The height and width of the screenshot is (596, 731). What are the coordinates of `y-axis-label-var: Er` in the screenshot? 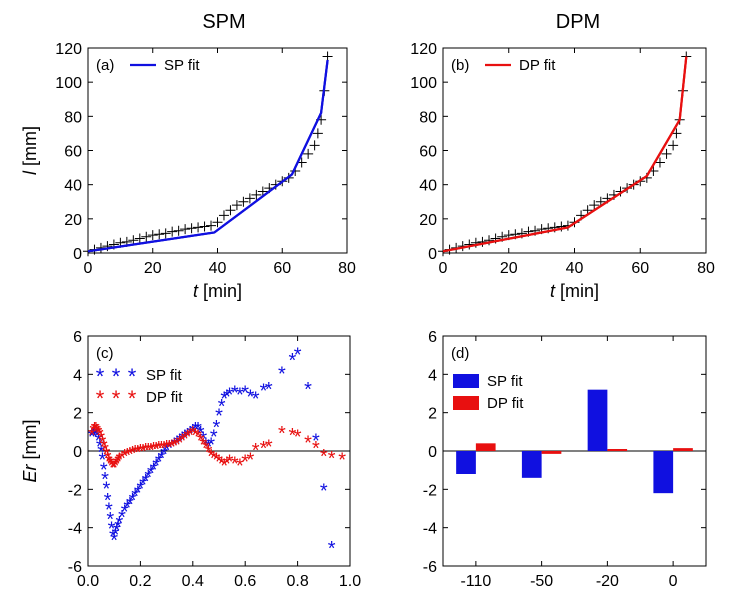 It's located at (30, 472).